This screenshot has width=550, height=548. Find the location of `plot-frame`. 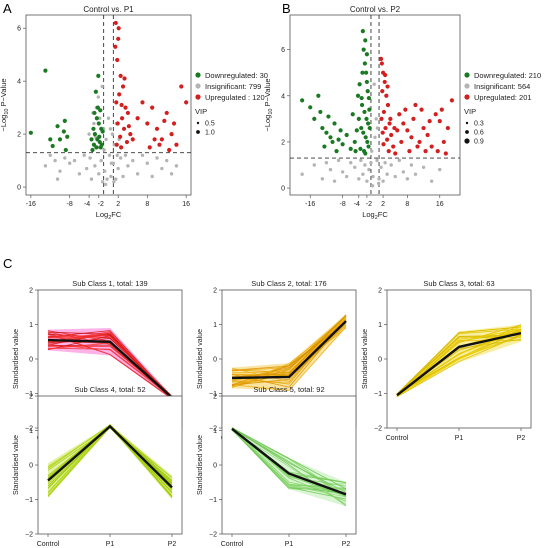

plot-frame is located at coordinates (375, 105).